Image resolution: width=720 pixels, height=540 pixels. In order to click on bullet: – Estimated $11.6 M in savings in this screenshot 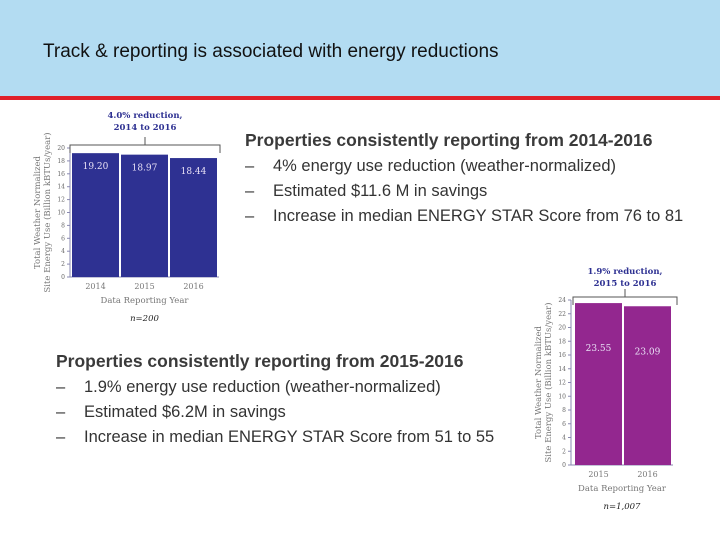, I will do `click(366, 191)`.